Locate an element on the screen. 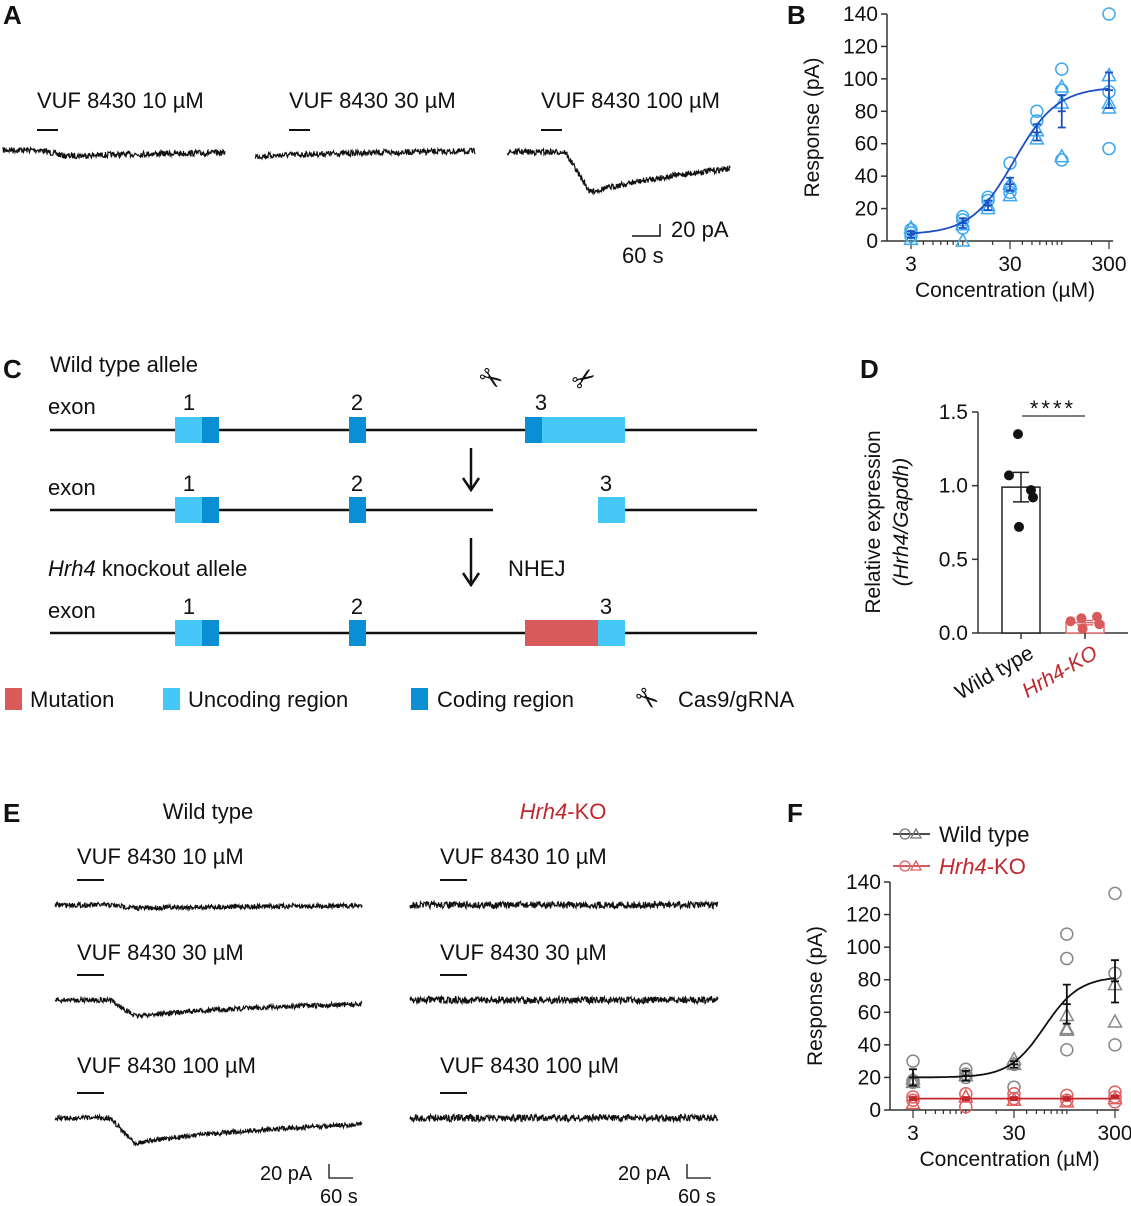 The image size is (1131, 1206). scale-bar is located at coordinates (646, 230).